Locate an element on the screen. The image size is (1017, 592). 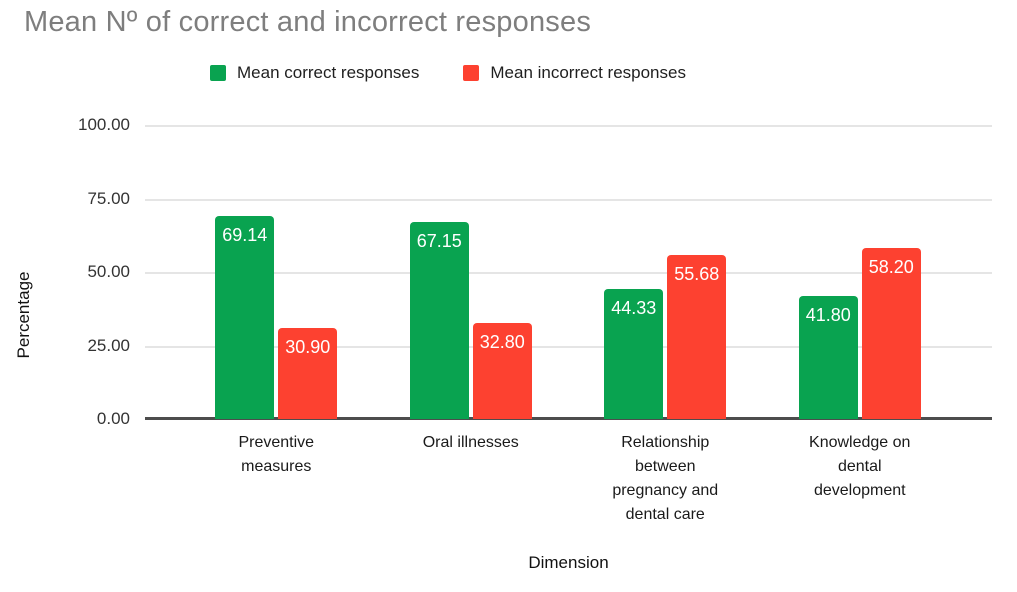
legend-label: Mean correct responses is located at coordinates (328, 72).